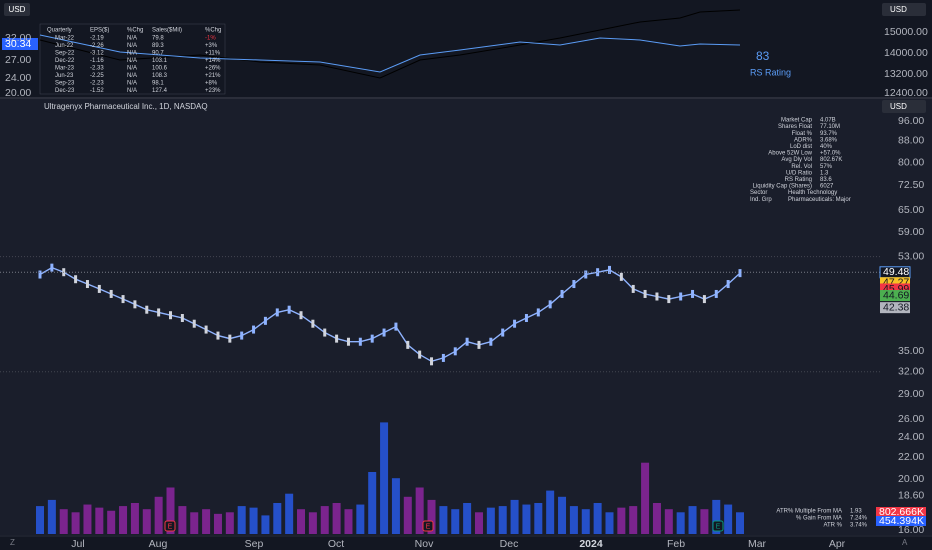  What do you see at coordinates (211, 46) in the screenshot?
I see `table-cell: +3%` at bounding box center [211, 46].